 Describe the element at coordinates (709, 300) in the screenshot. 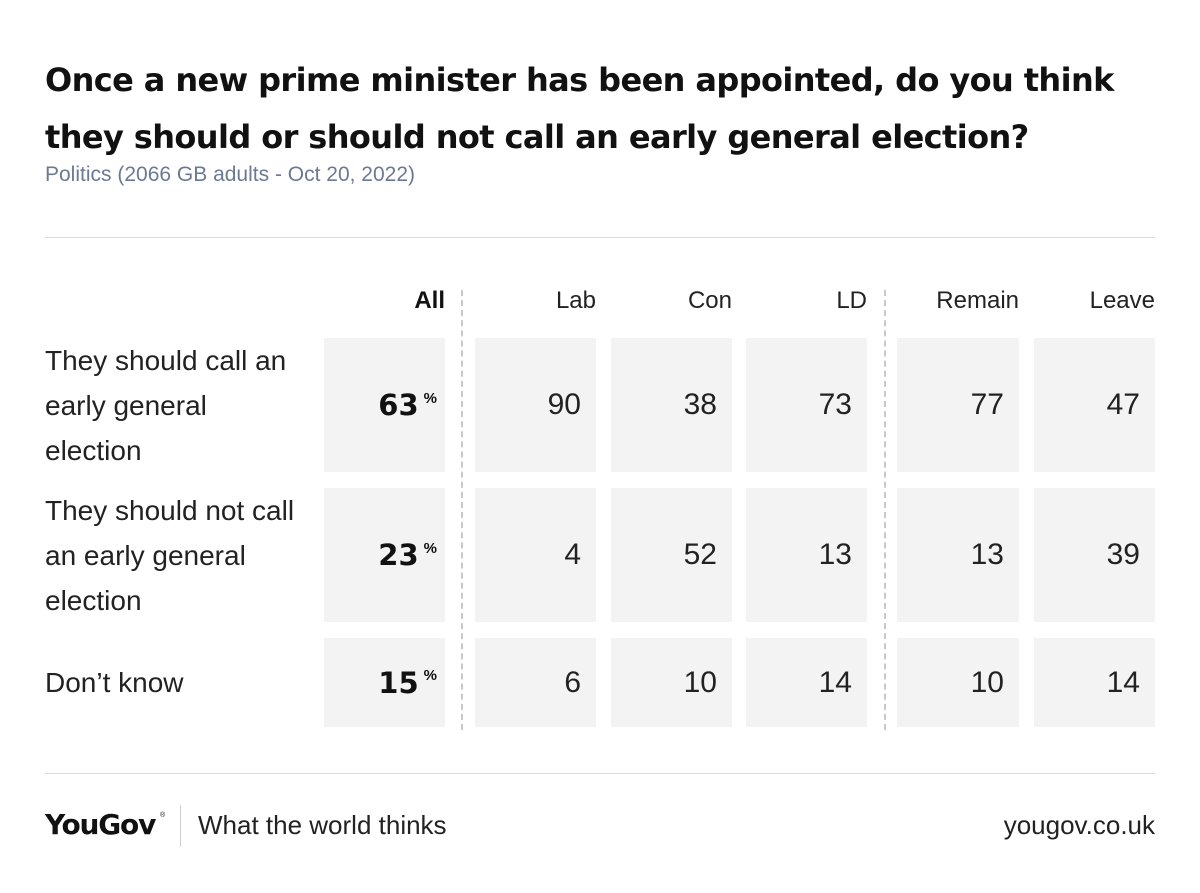

I see `column-header-con: Con` at that location.